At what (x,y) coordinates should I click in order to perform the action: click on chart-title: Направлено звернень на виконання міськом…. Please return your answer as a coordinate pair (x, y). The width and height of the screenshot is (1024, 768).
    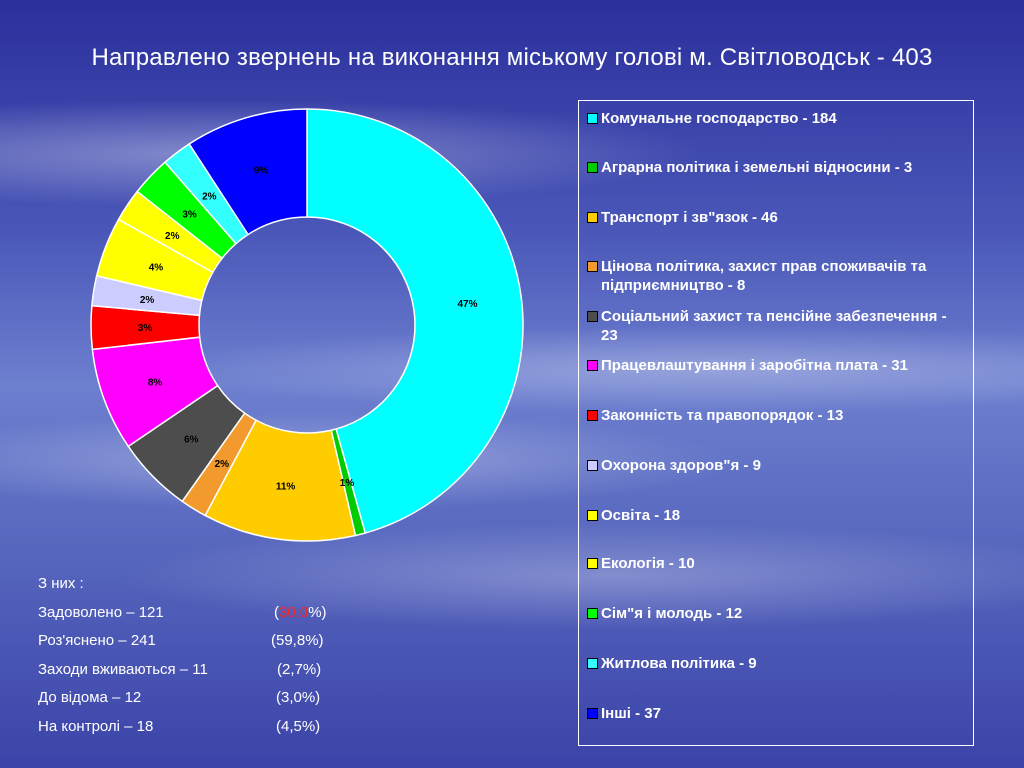
    Looking at the image, I should click on (512, 57).